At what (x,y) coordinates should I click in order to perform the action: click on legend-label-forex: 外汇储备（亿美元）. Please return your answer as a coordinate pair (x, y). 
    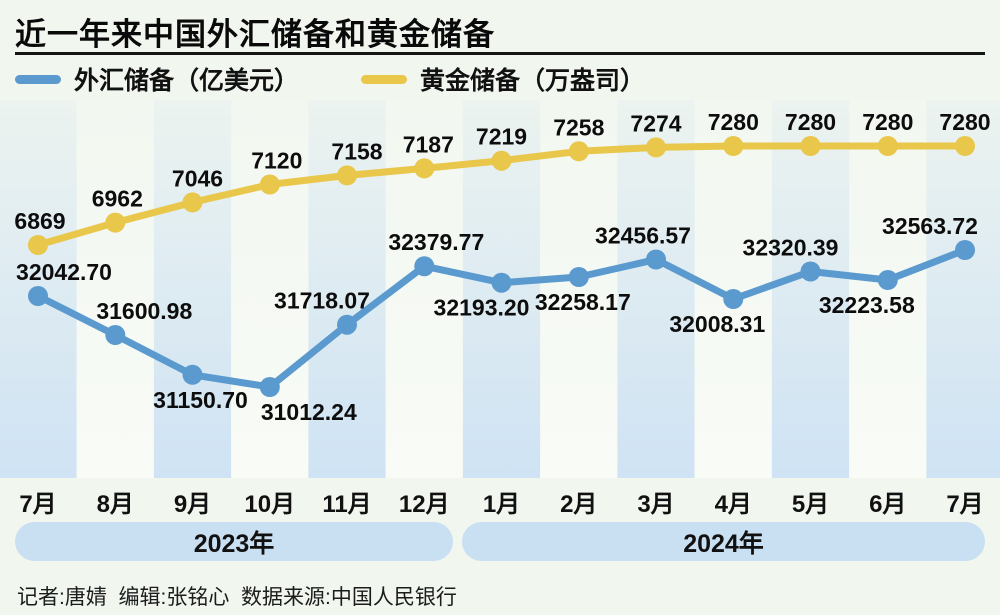
    Looking at the image, I should click on (187, 81).